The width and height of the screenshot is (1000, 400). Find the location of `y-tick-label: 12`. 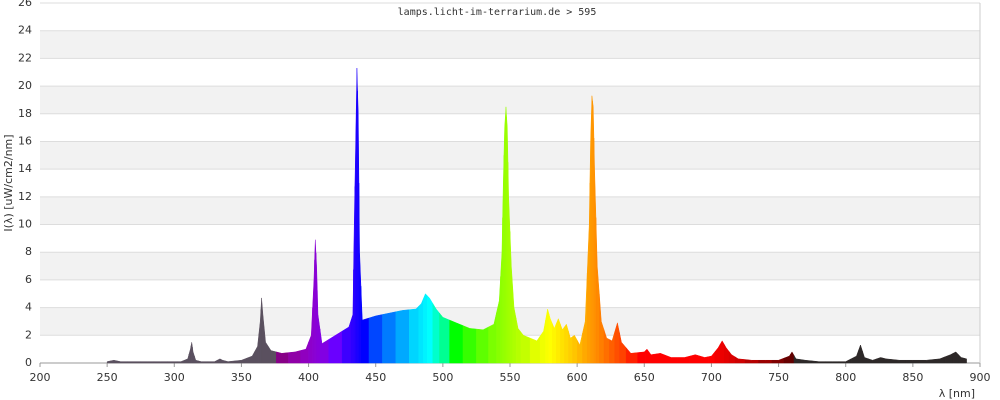

y-tick-label: 12 is located at coordinates (25, 196).